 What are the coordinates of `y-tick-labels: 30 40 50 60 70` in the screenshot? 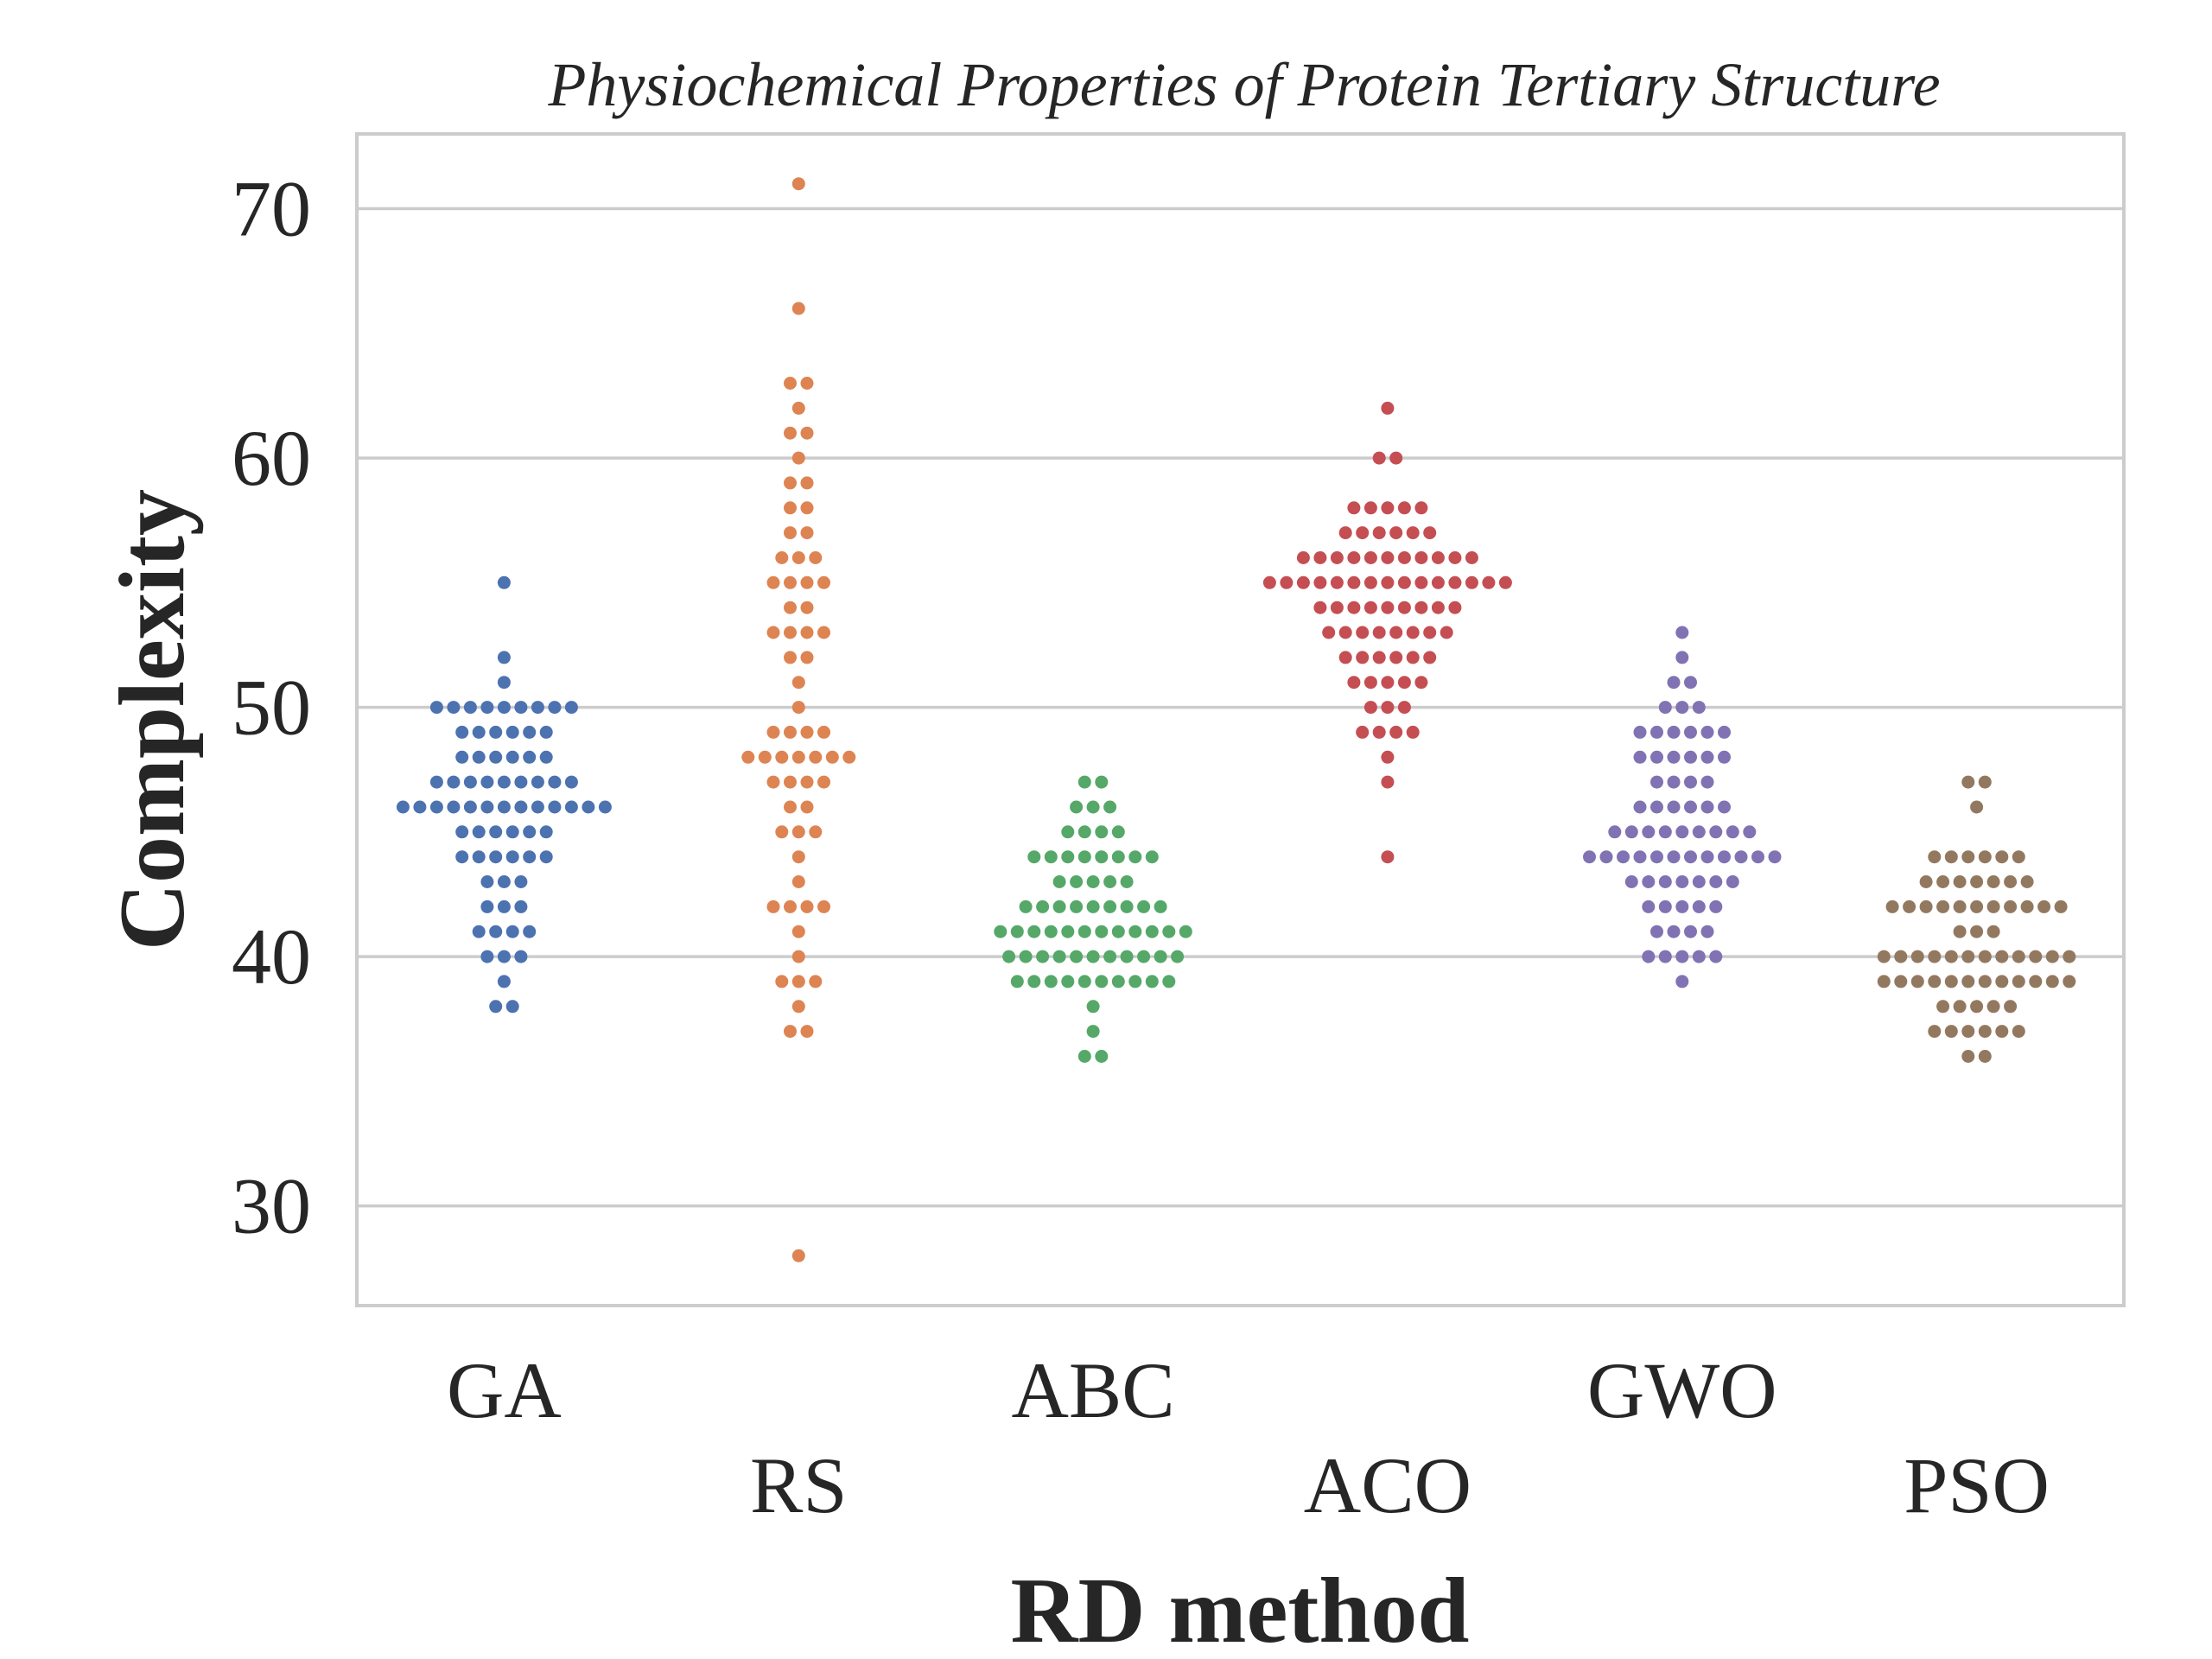 It's located at (271, 707).